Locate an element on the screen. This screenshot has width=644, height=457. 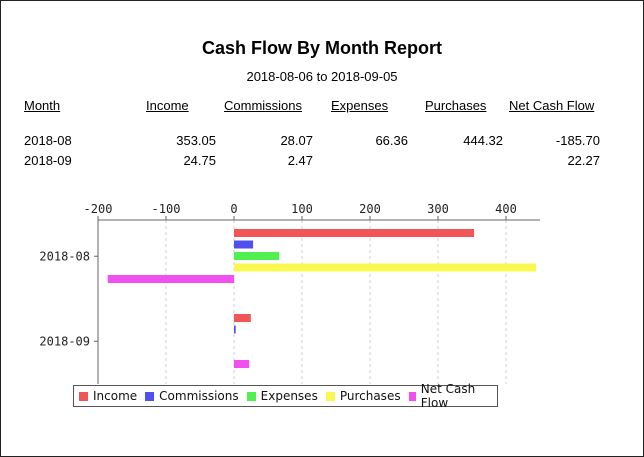
cell-month: 2018-08 is located at coordinates (48, 140).